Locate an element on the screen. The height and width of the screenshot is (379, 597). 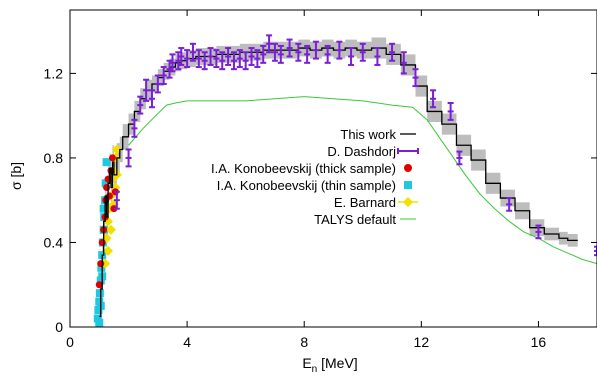
x-tick-label: 16 is located at coordinates (539, 342).